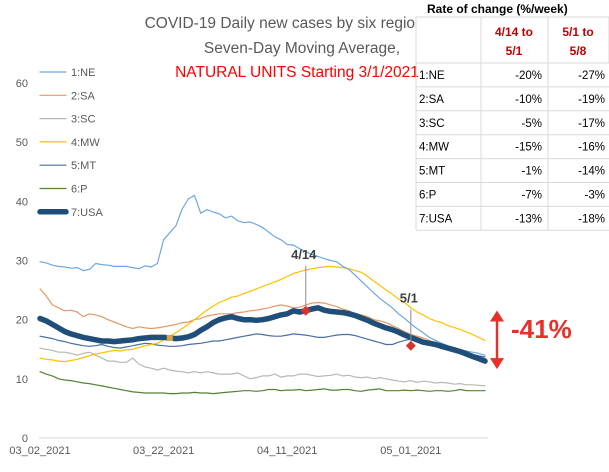 This screenshot has width=609, height=472. What do you see at coordinates (302, 48) in the screenshot?
I see `chart-title-line-2: Seven-Day Moving Average,` at bounding box center [302, 48].